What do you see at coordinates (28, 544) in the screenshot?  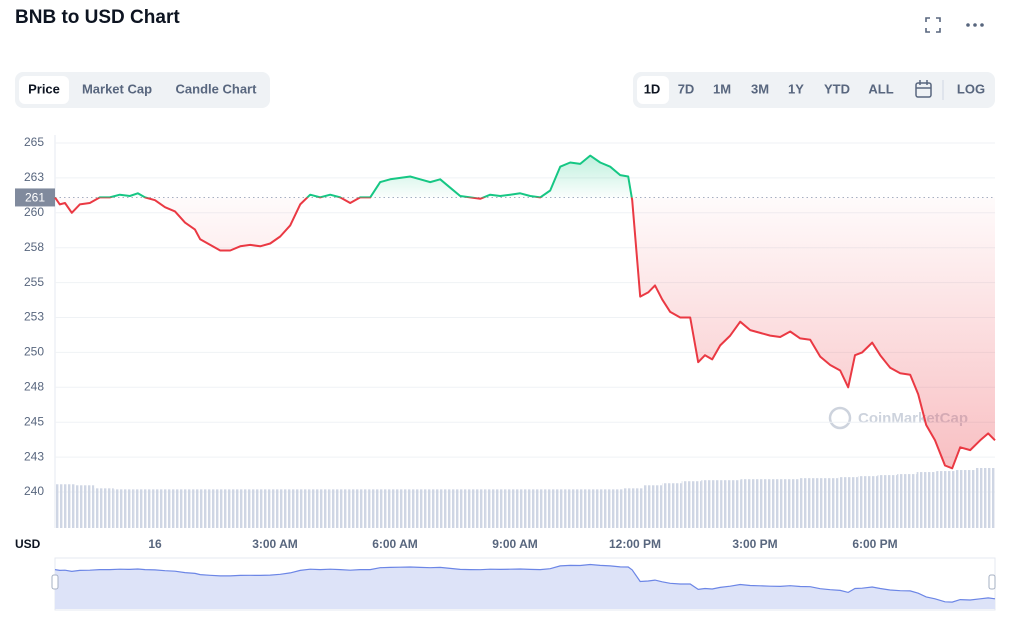 I see `currency-label: USD` at bounding box center [28, 544].